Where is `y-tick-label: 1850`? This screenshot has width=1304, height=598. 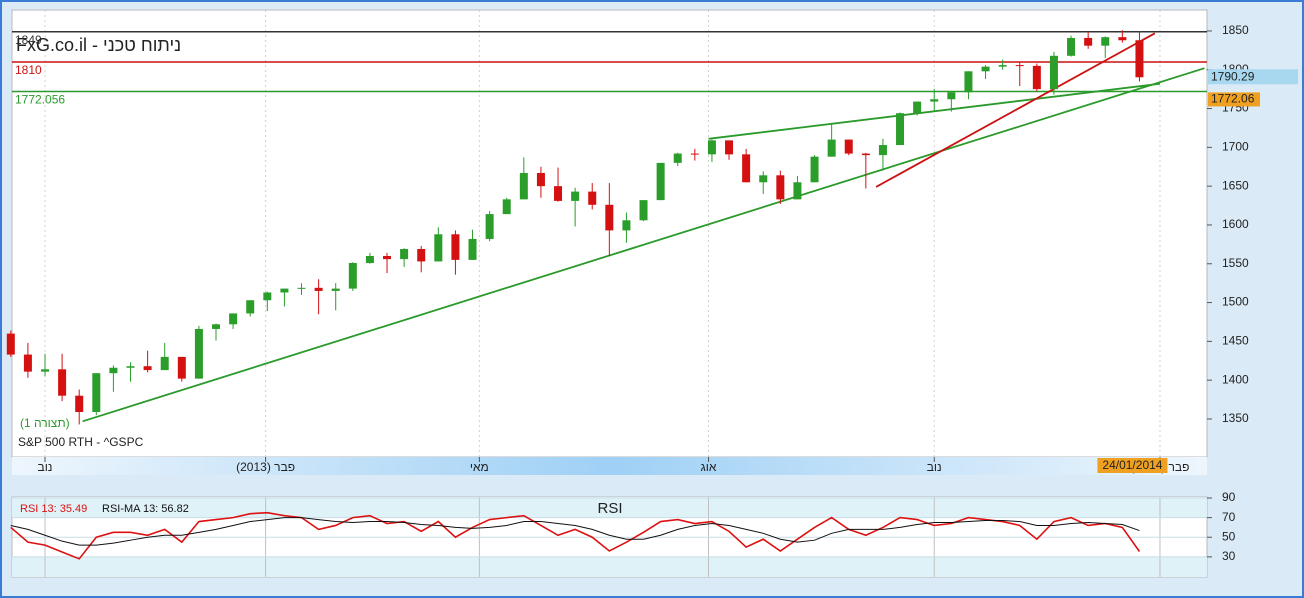 y-tick-label: 1850 is located at coordinates (1235, 30).